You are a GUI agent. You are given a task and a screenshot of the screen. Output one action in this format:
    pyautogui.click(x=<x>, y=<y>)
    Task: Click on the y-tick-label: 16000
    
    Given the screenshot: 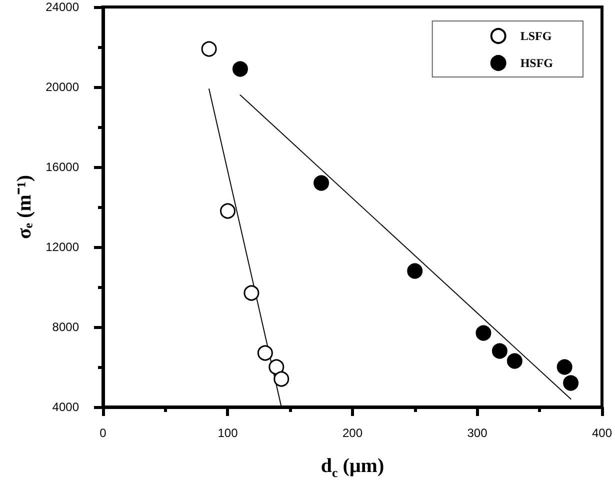 What is the action you would take?
    pyautogui.click(x=63, y=167)
    